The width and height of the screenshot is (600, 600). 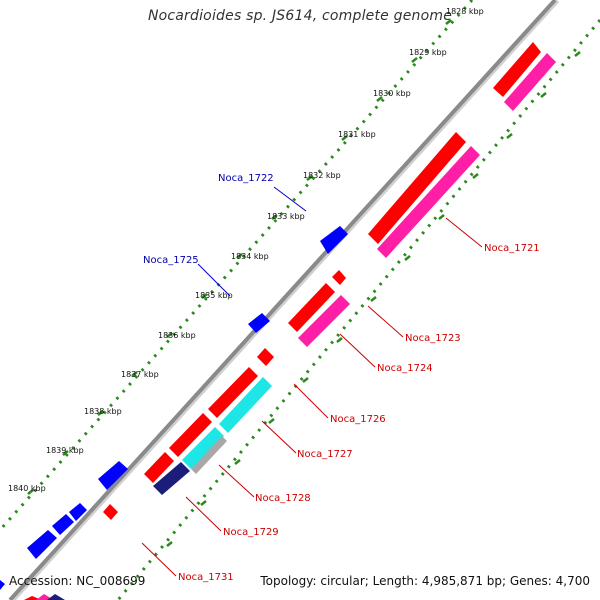 What do you see at coordinates (42, 544) in the screenshot?
I see `cds-blue-1740c` at bounding box center [42, 544].